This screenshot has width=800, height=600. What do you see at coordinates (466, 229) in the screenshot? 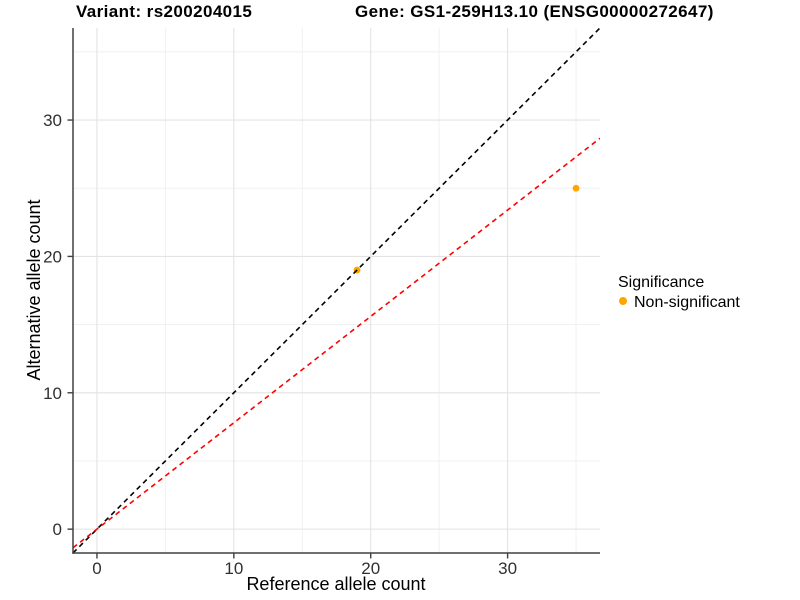
I see `data-points` at bounding box center [466, 229].